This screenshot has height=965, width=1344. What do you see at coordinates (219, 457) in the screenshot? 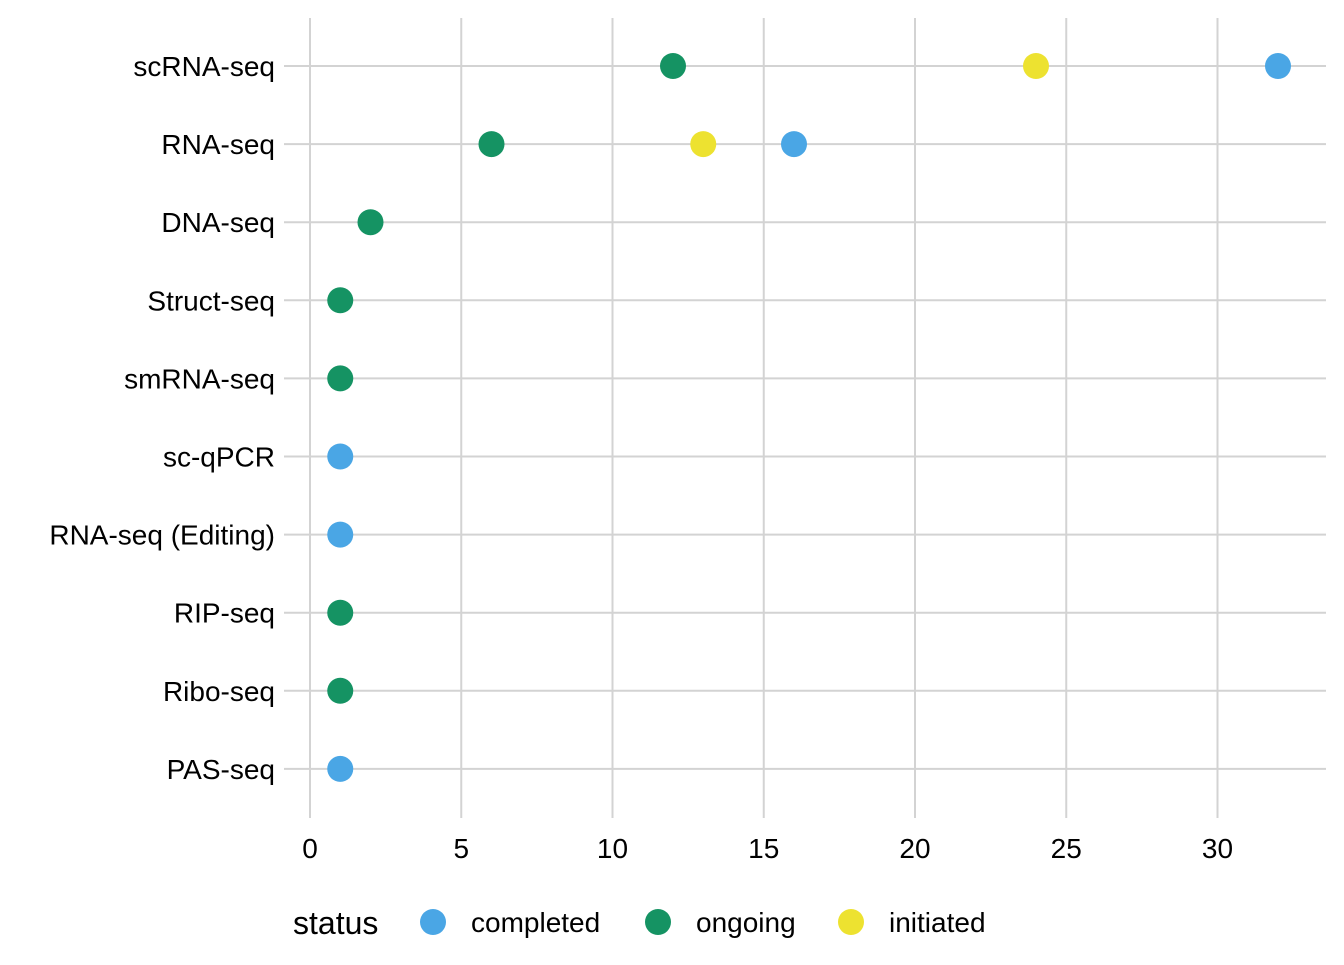
I see `y-tick-label: sc-qPCR` at bounding box center [219, 457].